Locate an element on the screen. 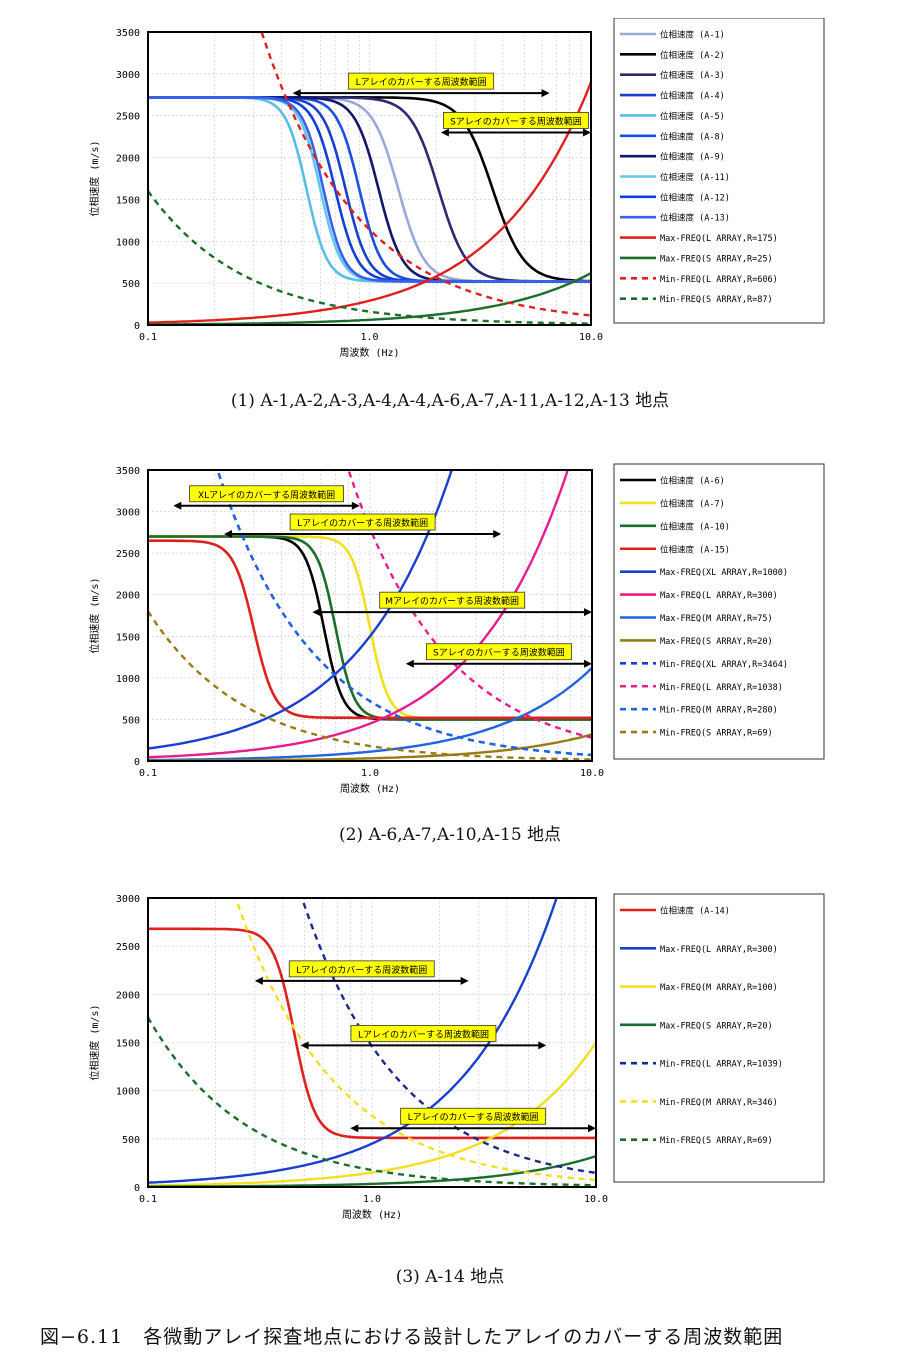 This screenshot has width=900, height=1368. legend-label: Max-FREQ(XL ARRAY,R=1000) is located at coordinates (724, 573).